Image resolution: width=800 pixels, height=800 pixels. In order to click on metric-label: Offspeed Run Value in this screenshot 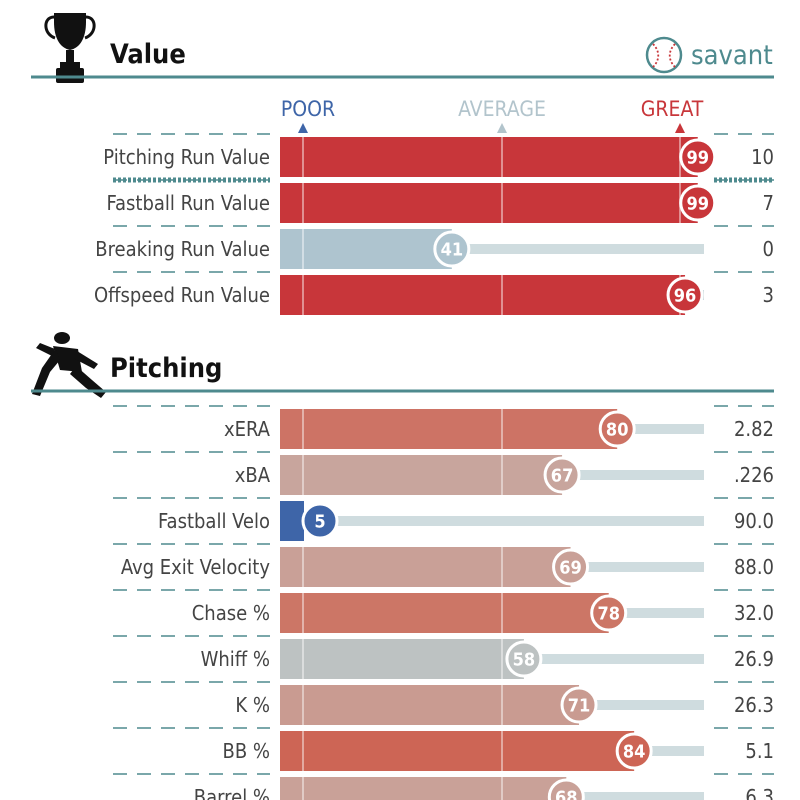, I will do `click(182, 295)`.